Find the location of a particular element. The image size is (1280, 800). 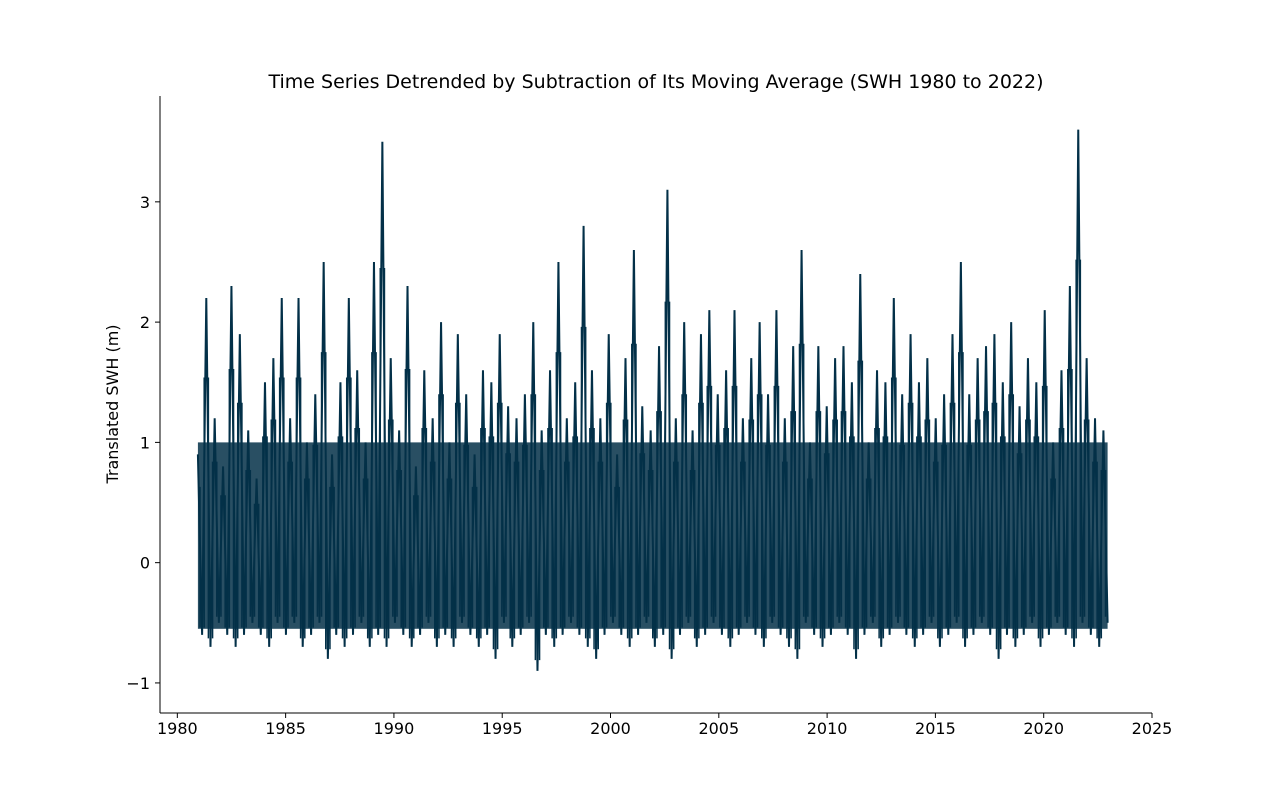

x-tick-label: 2005 is located at coordinates (718, 728).